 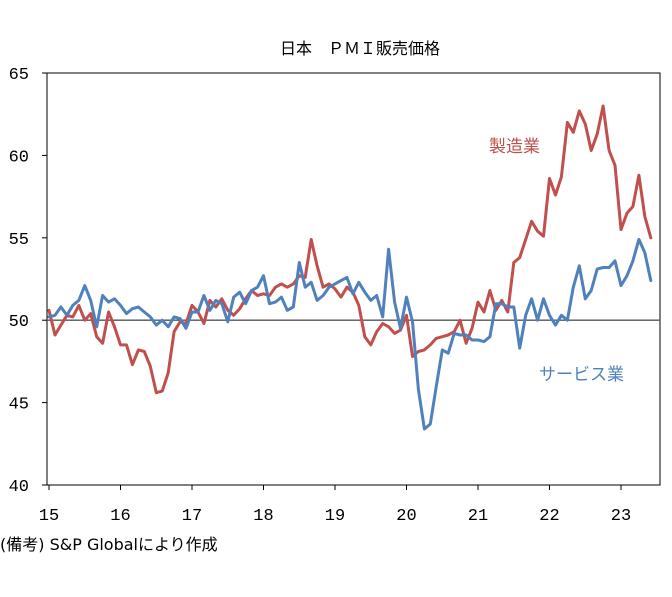 I want to click on x-tick-label: 21, so click(x=478, y=516).